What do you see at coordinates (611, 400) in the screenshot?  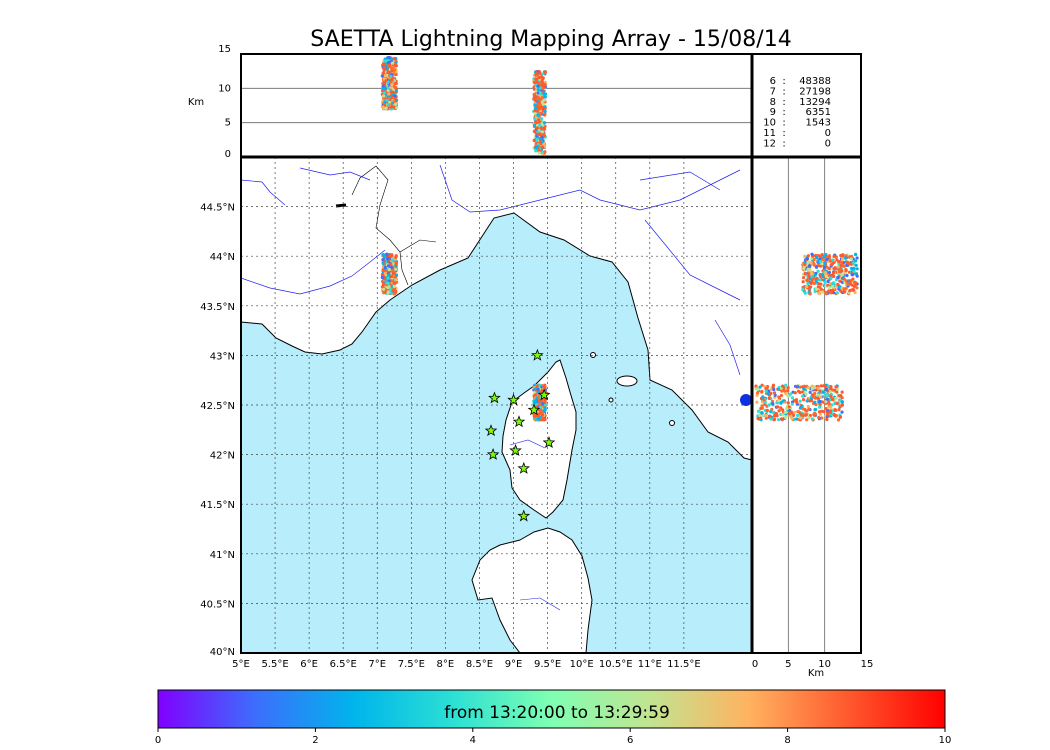 I see `pianosa-island` at bounding box center [611, 400].